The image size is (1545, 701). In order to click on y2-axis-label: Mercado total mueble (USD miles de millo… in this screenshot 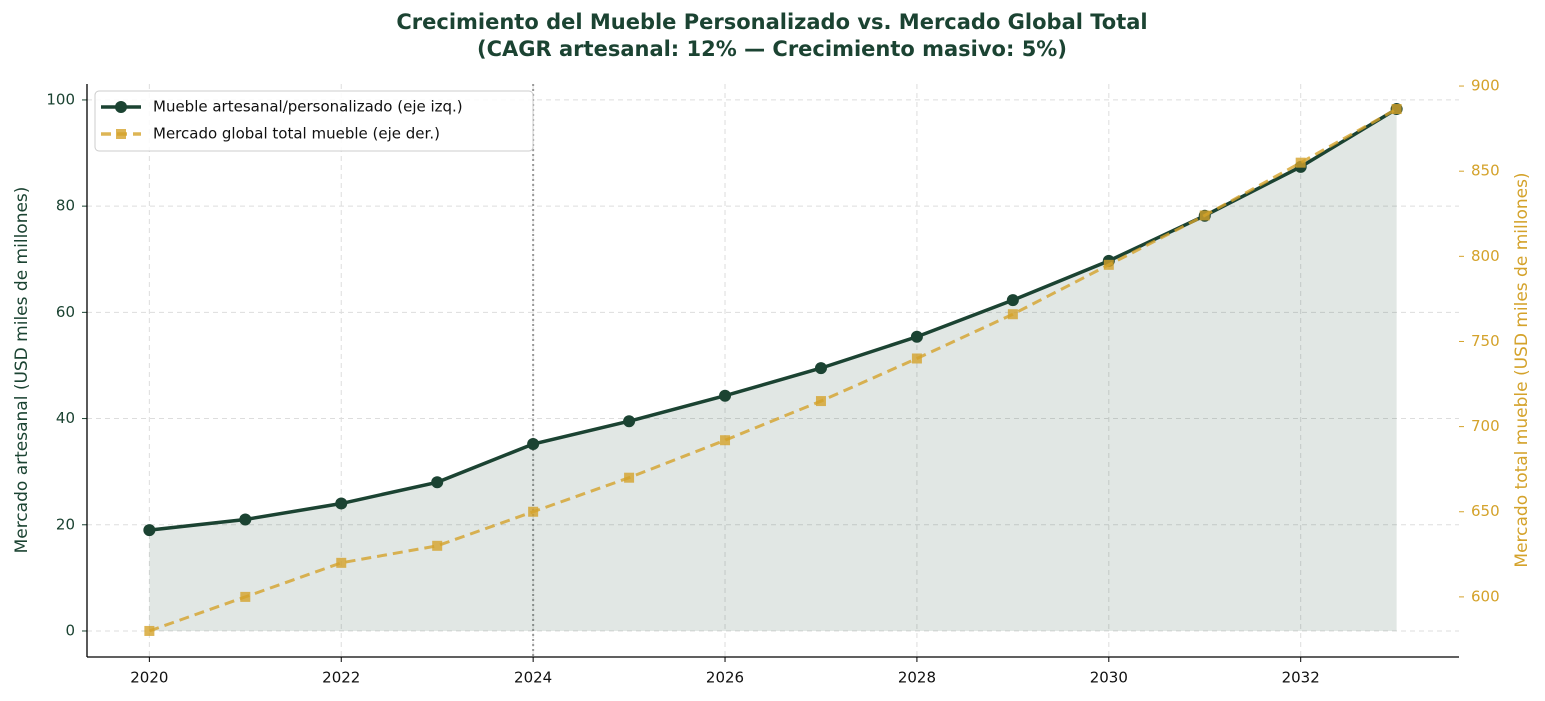, I will do `click(1522, 369)`.